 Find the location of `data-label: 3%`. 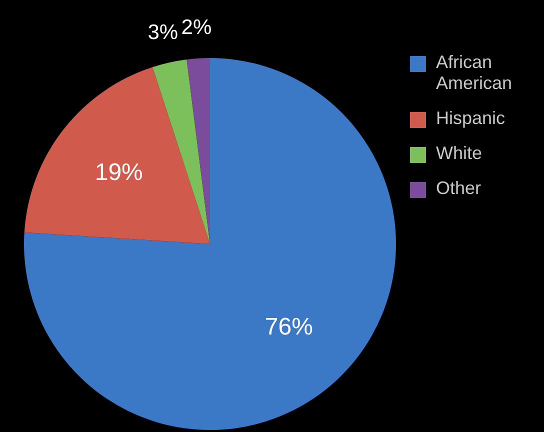

data-label: 3% is located at coordinates (163, 32).